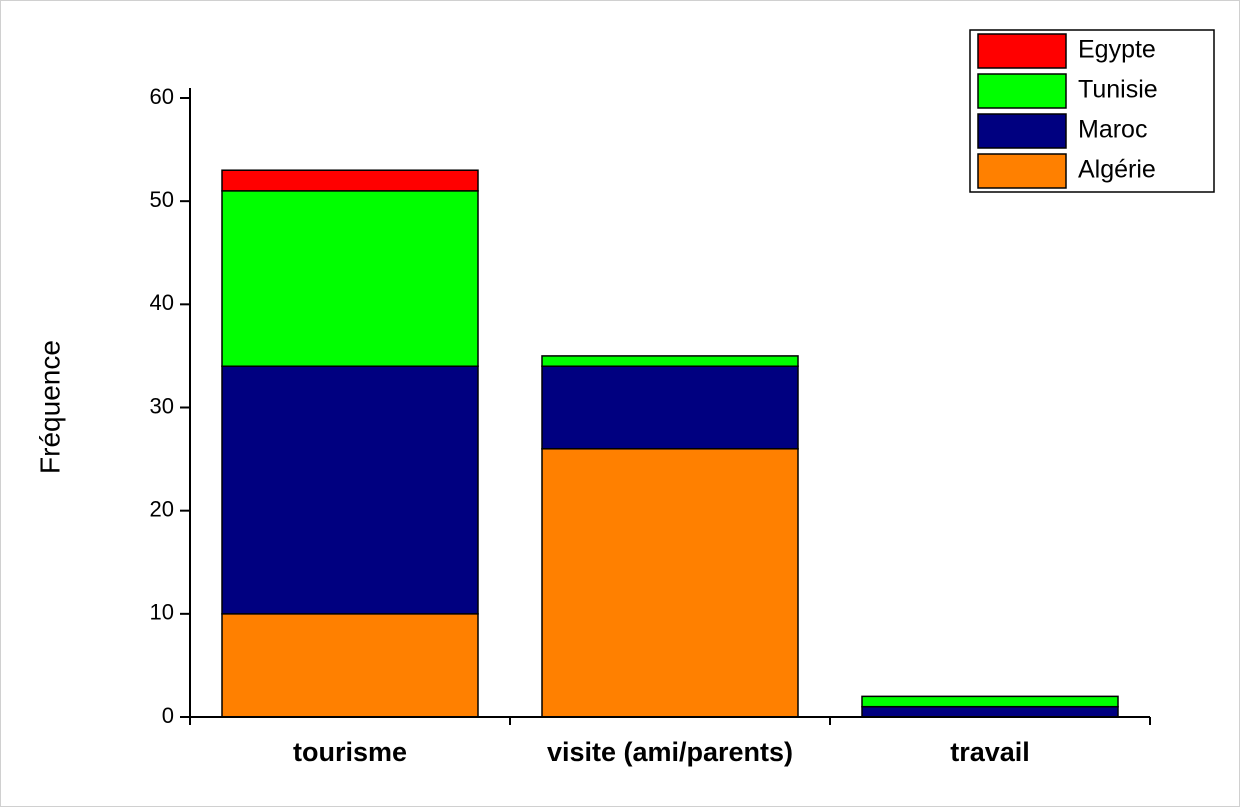 The width and height of the screenshot is (1241, 808). Describe the element at coordinates (1117, 170) in the screenshot. I see `legend-label: Algérie` at that location.